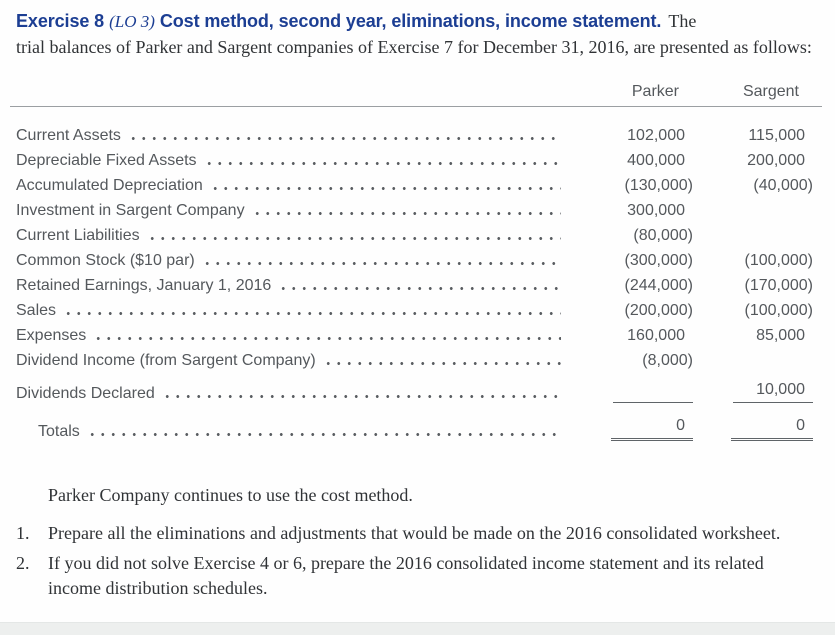  I want to click on table-row: Current Assets 102,000 115,000, so click(414, 132).